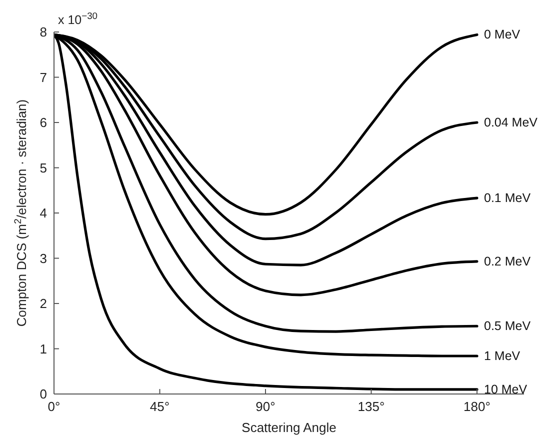  I want to click on series-label: 0.1 MeV, so click(508, 198).